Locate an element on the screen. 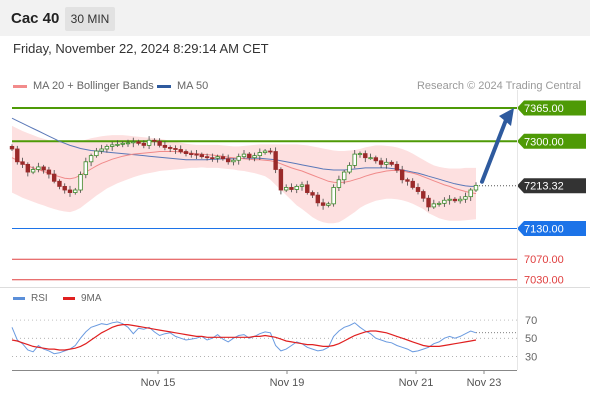 The image size is (590, 400). level-label-support-5: 7030.00 is located at coordinates (544, 281).